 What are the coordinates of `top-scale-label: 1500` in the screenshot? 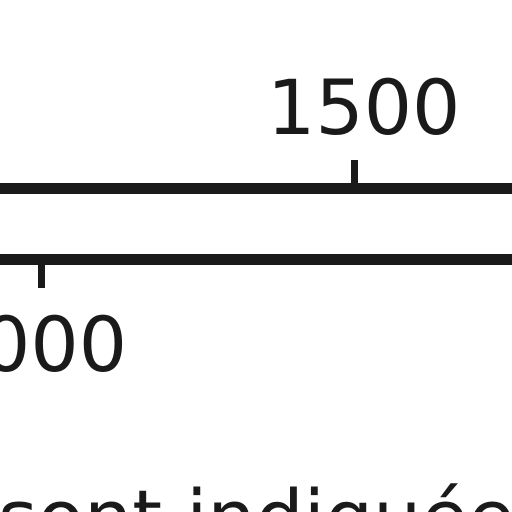 It's located at (364, 107).